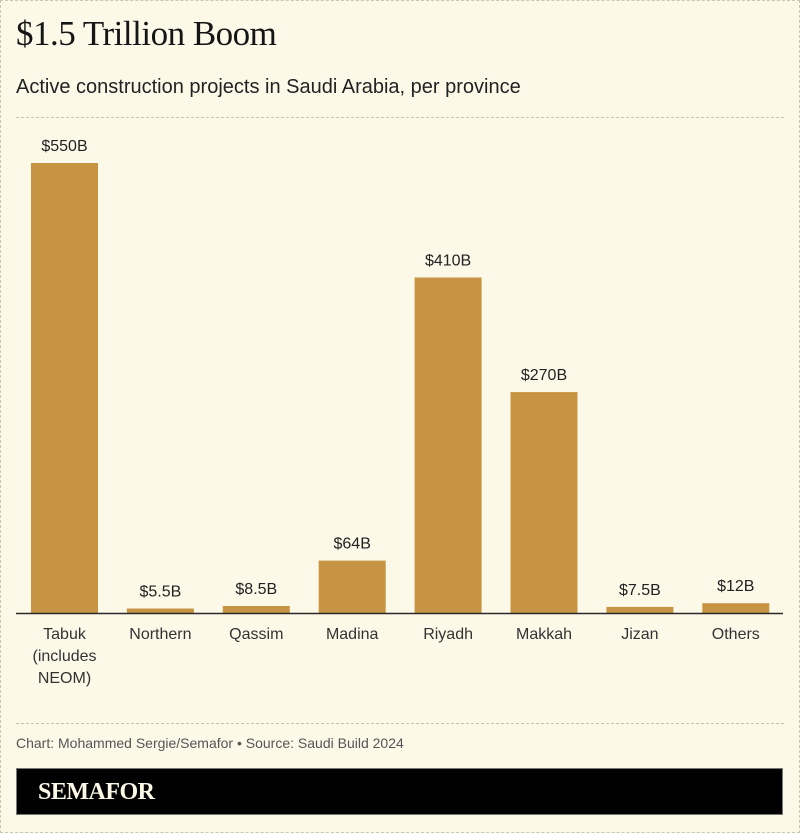  I want to click on category-label: Tabuk, so click(65, 634).